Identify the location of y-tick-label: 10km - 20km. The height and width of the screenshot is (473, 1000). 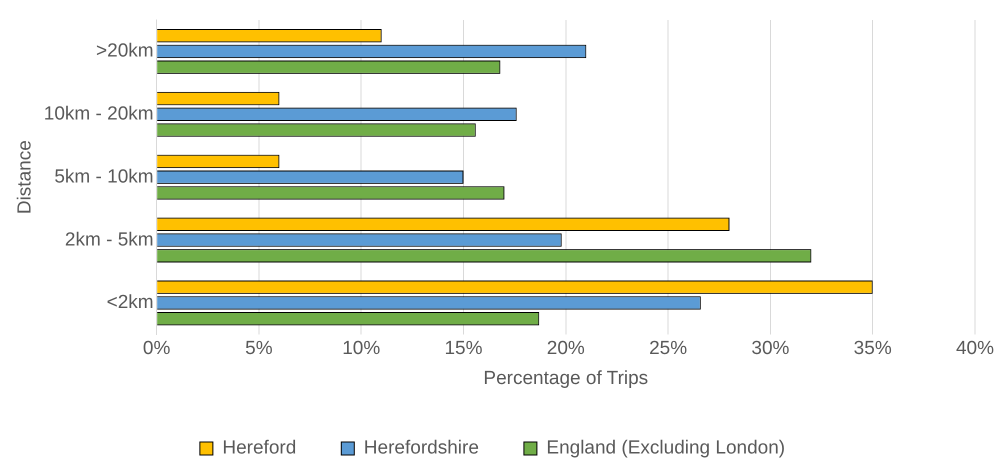
(99, 114).